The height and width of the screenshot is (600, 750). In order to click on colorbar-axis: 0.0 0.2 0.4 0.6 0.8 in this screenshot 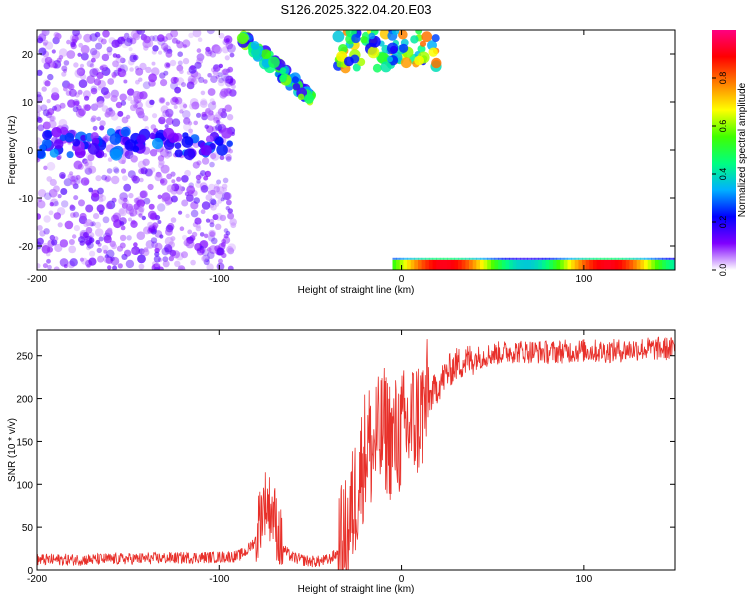, I will do `click(720, 174)`.